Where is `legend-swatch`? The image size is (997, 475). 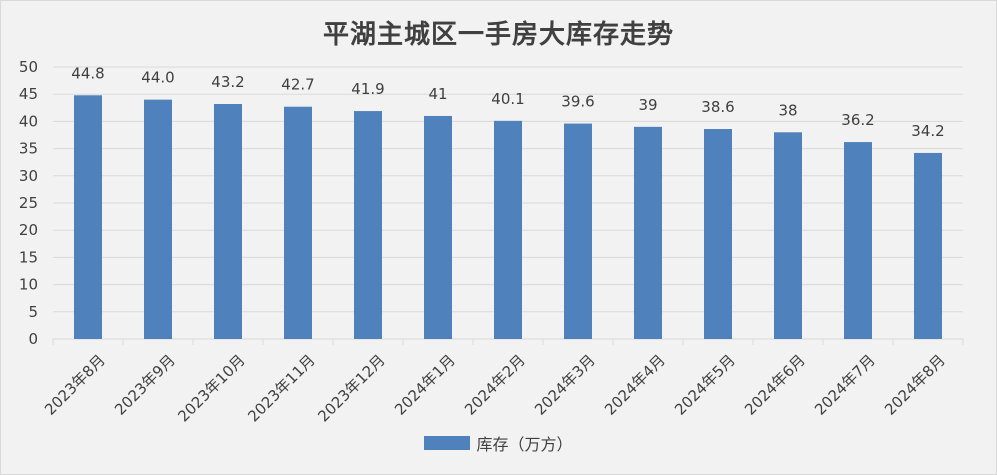 legend-swatch is located at coordinates (447, 443).